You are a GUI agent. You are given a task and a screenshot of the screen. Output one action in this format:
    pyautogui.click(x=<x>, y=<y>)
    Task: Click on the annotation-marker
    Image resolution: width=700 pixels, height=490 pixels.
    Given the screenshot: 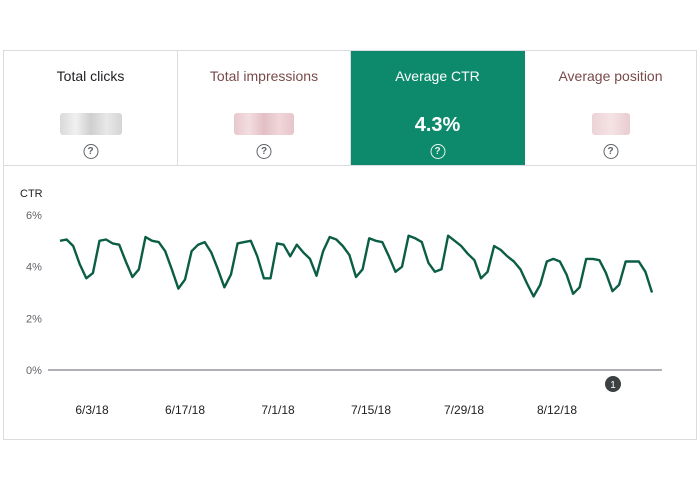 What is the action you would take?
    pyautogui.click(x=613, y=384)
    